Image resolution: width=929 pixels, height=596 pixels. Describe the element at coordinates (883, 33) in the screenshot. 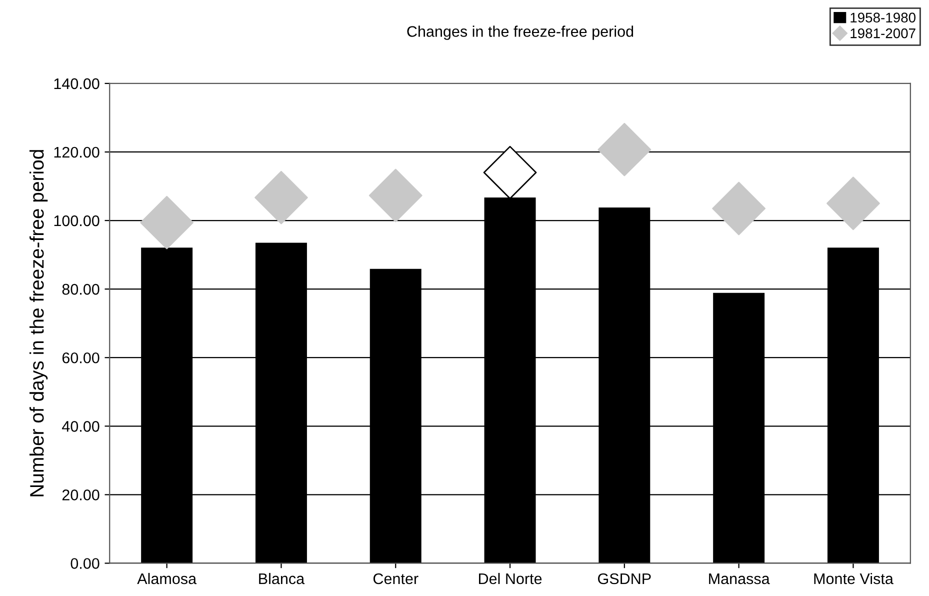

I see `legend-label: 1981-2007` at that location.